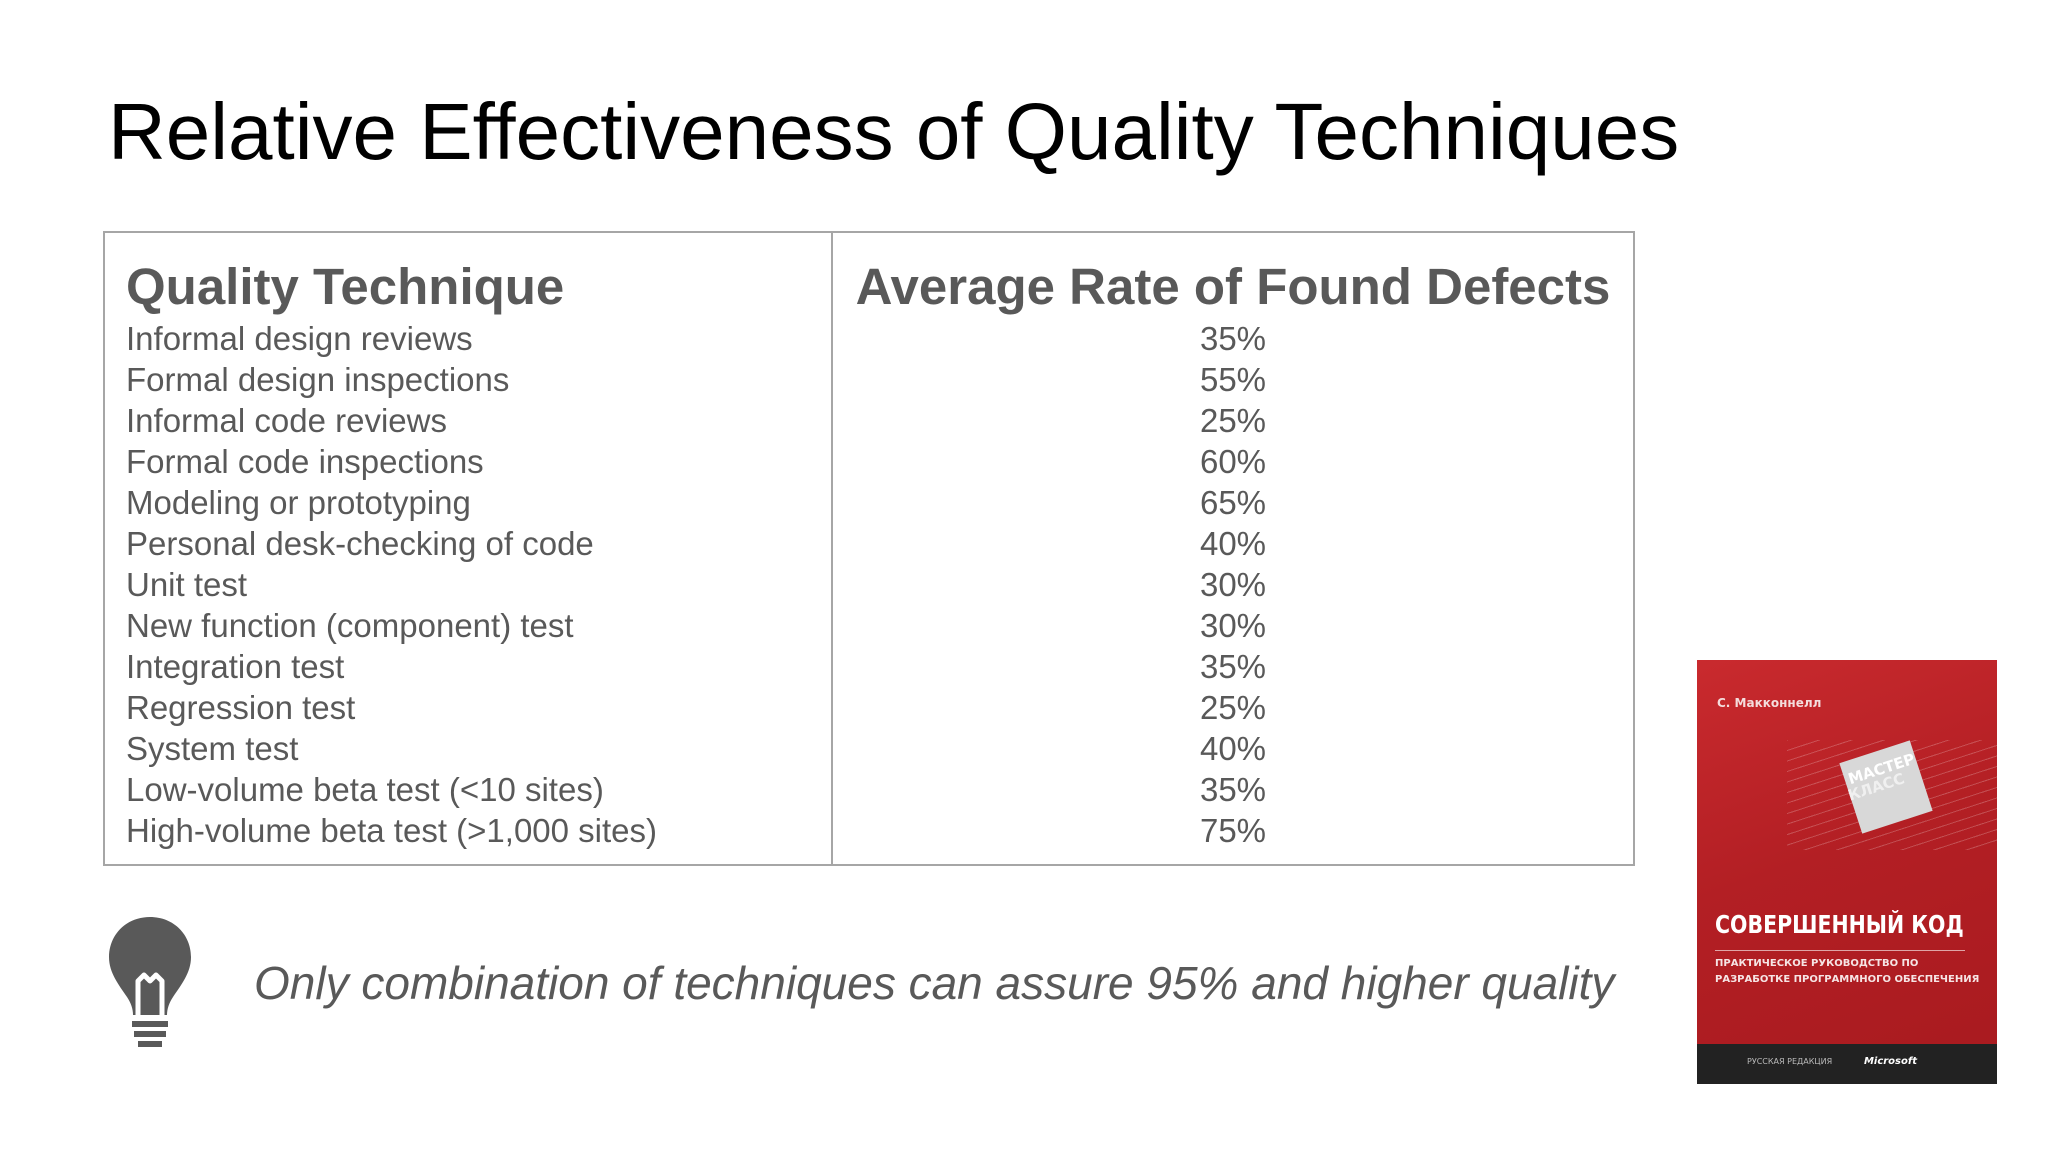 The width and height of the screenshot is (2048, 1152). What do you see at coordinates (345, 286) in the screenshot?
I see `technique-header: Quality Technique` at bounding box center [345, 286].